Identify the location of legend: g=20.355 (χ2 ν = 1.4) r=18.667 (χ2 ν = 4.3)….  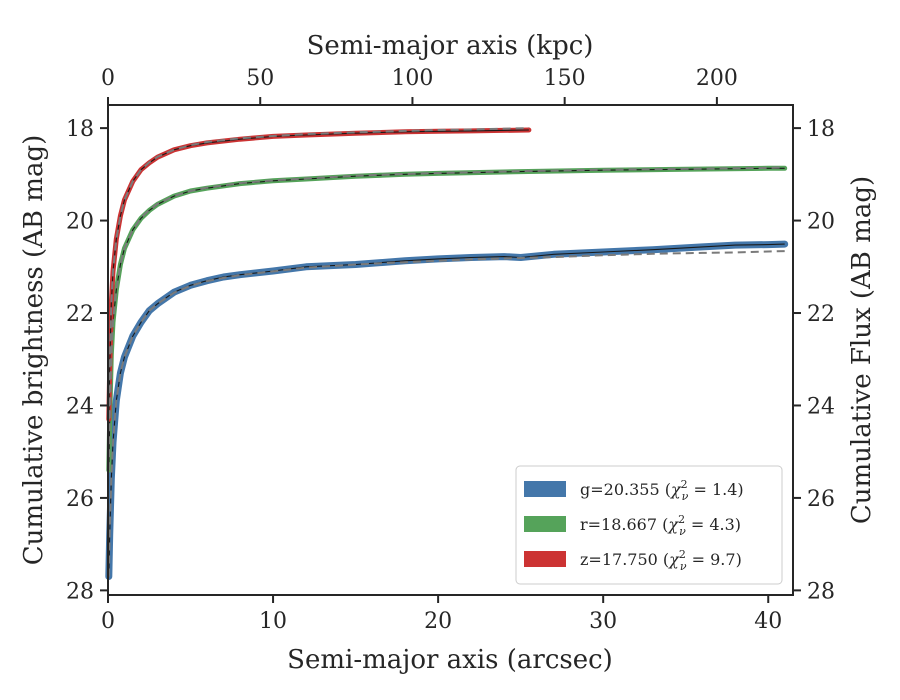
(649, 525).